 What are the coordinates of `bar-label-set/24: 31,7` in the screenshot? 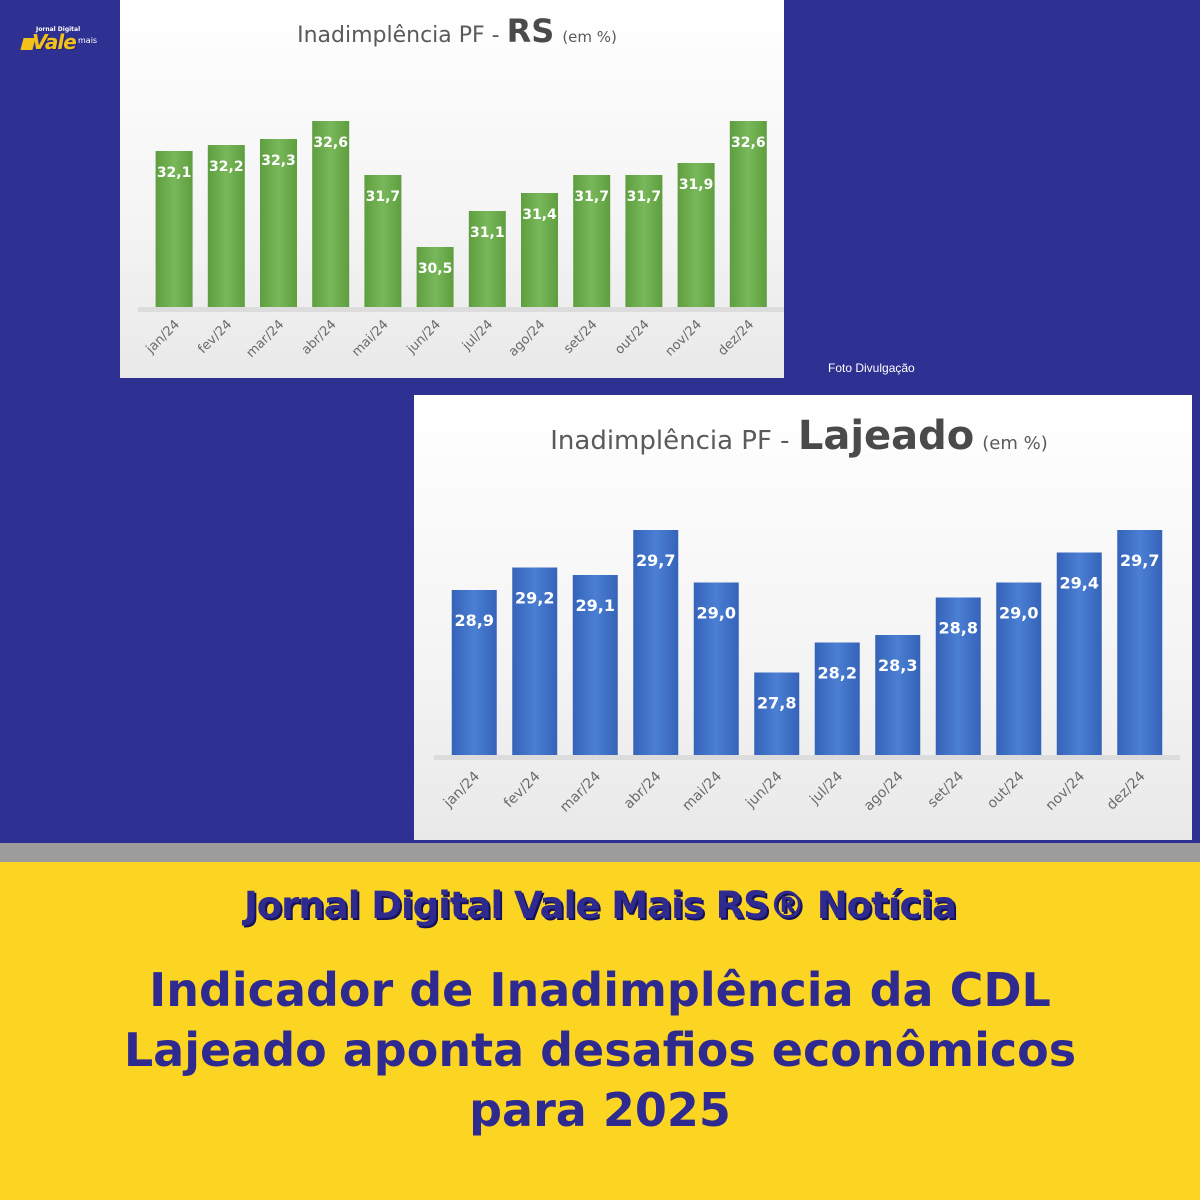 It's located at (591, 197).